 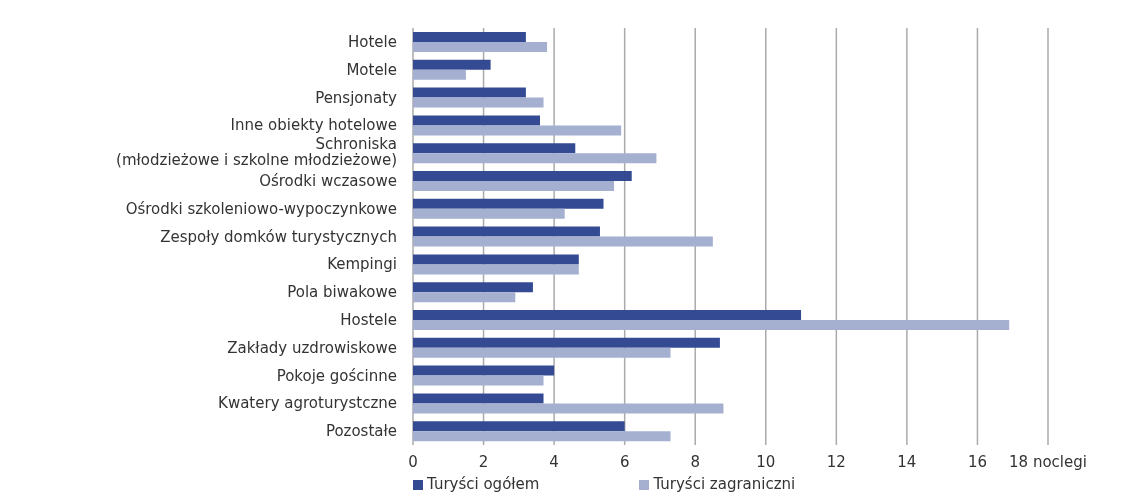 What do you see at coordinates (554, 462) in the screenshot?
I see `x-tick-label: 4` at bounding box center [554, 462].